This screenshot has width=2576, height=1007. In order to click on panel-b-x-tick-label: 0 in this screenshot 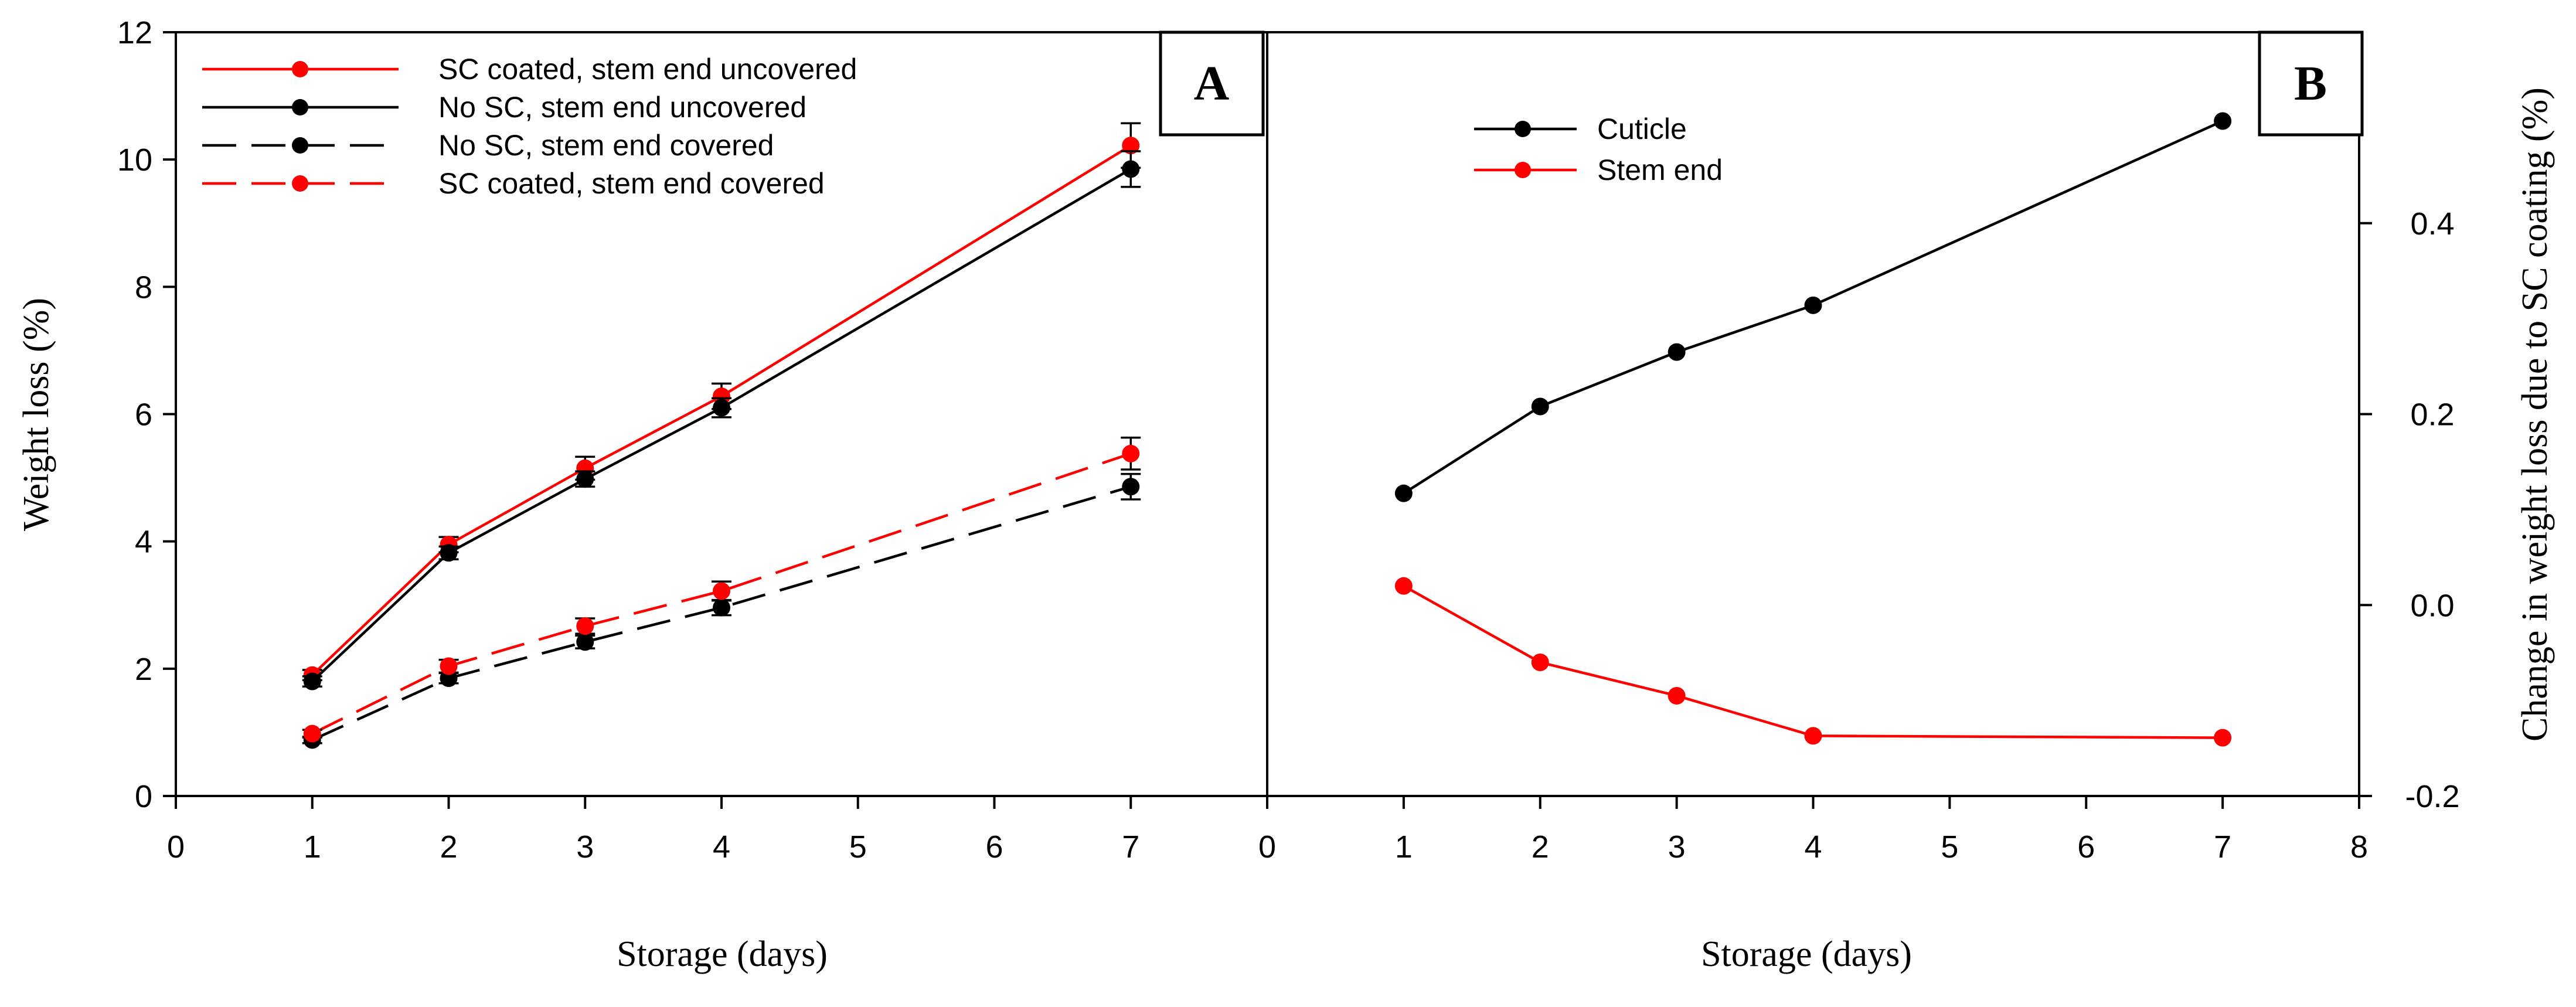, I will do `click(1267, 847)`.